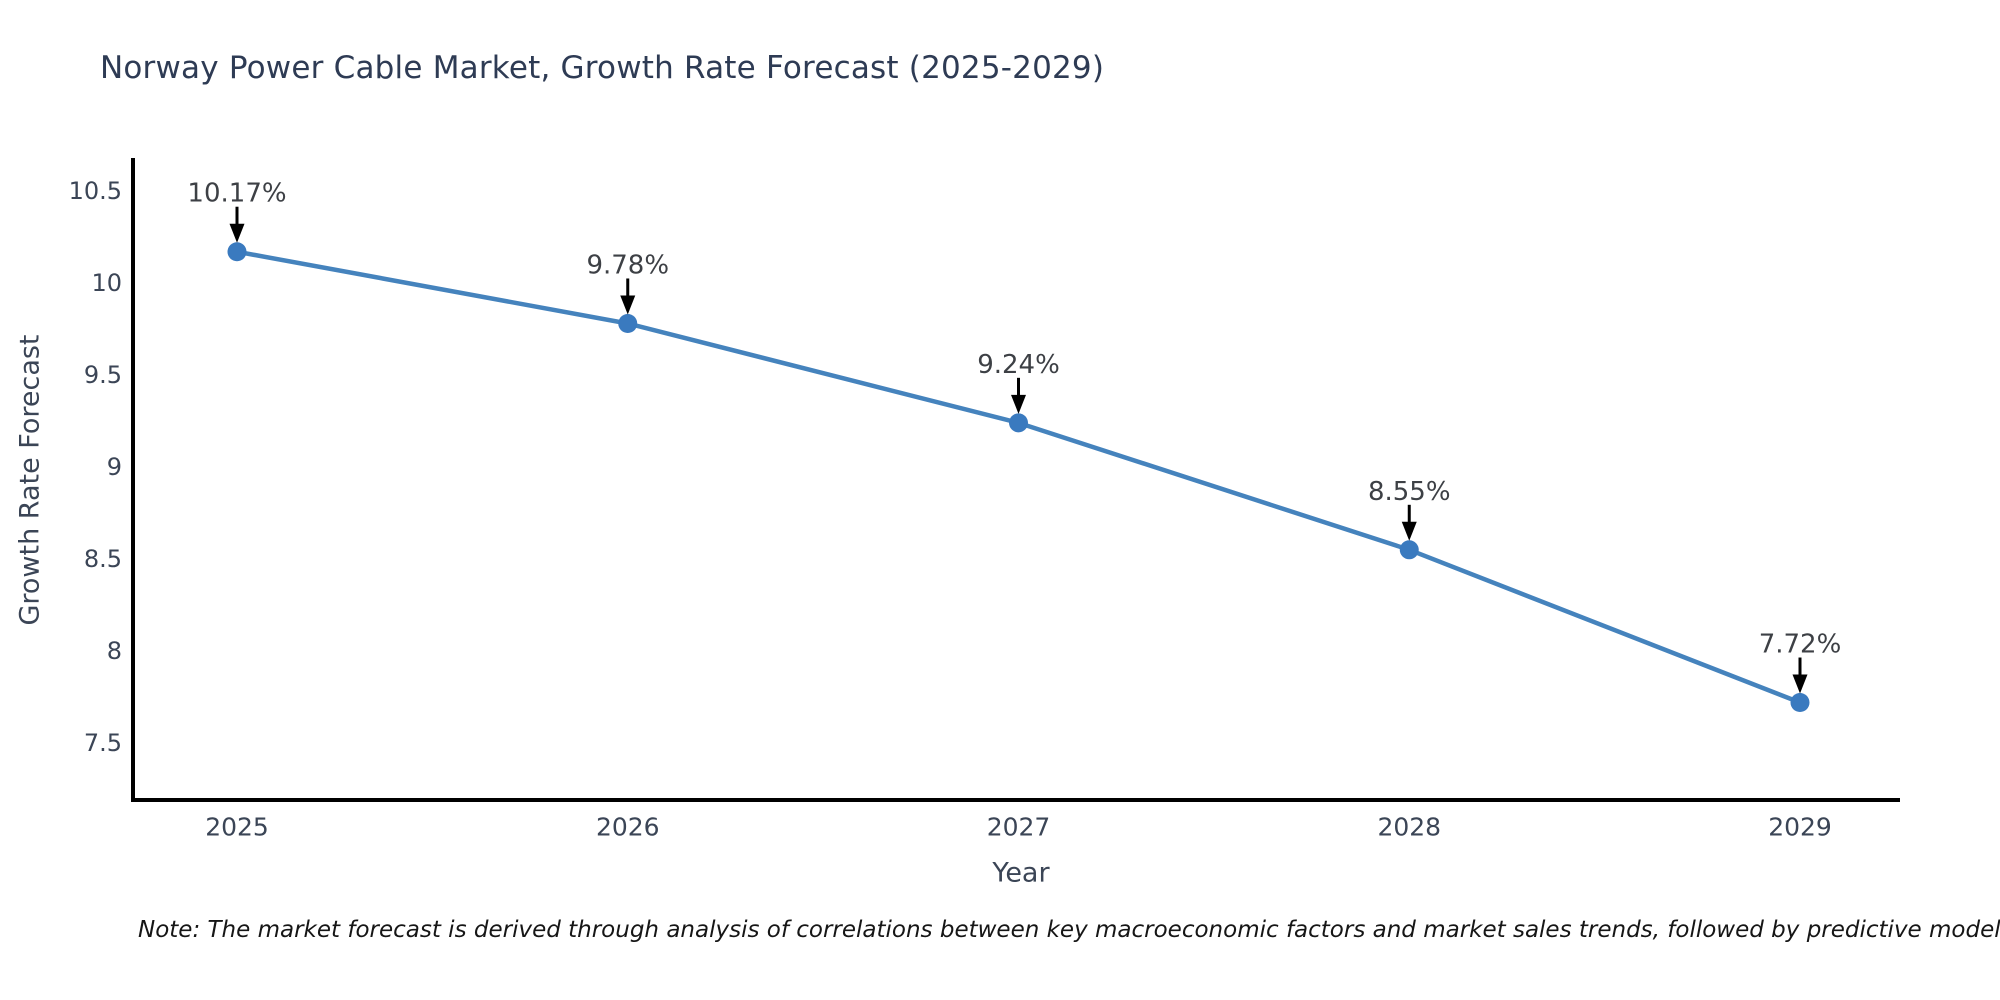 The width and height of the screenshot is (2000, 1000). I want to click on x-tick-label: 2029, so click(1800, 827).